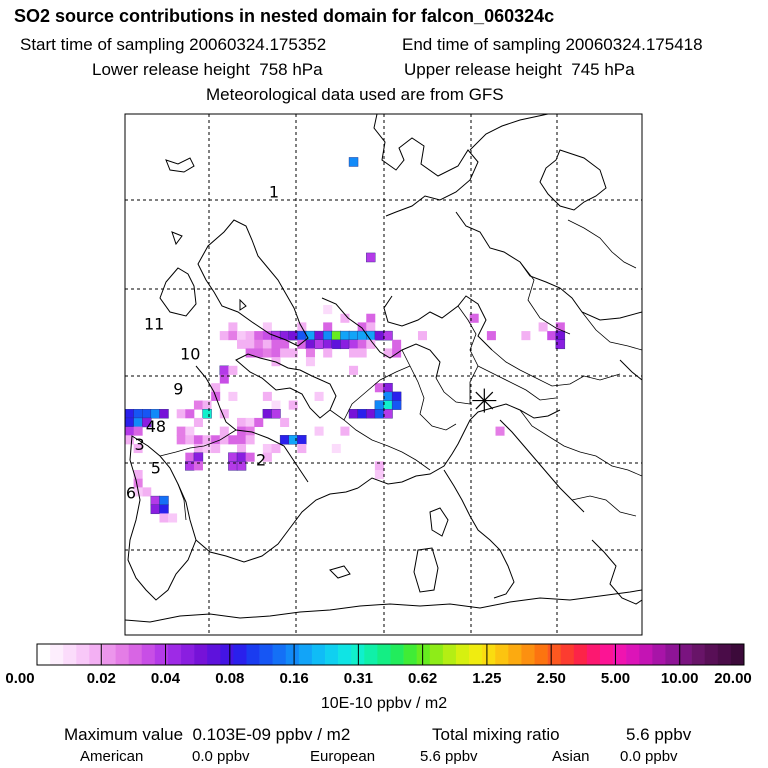 The height and width of the screenshot is (768, 768). What do you see at coordinates (355, 94) in the screenshot?
I see `met-data-label: Meteorological data used are from GFS` at bounding box center [355, 94].